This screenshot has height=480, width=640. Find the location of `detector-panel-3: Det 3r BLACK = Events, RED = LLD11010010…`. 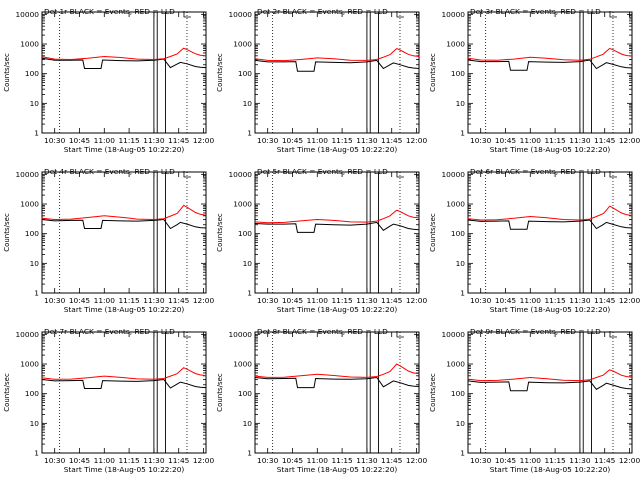

detector-panel-3: Det 3r BLACK = Events, RED = LLD11010010… is located at coordinates (534, 80).